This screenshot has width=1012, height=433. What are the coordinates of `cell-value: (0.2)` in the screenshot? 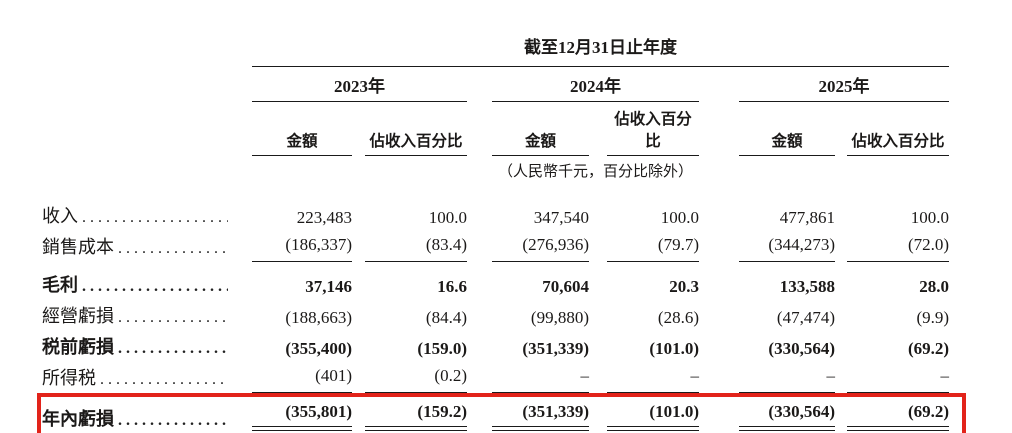 It's located at (416, 377).